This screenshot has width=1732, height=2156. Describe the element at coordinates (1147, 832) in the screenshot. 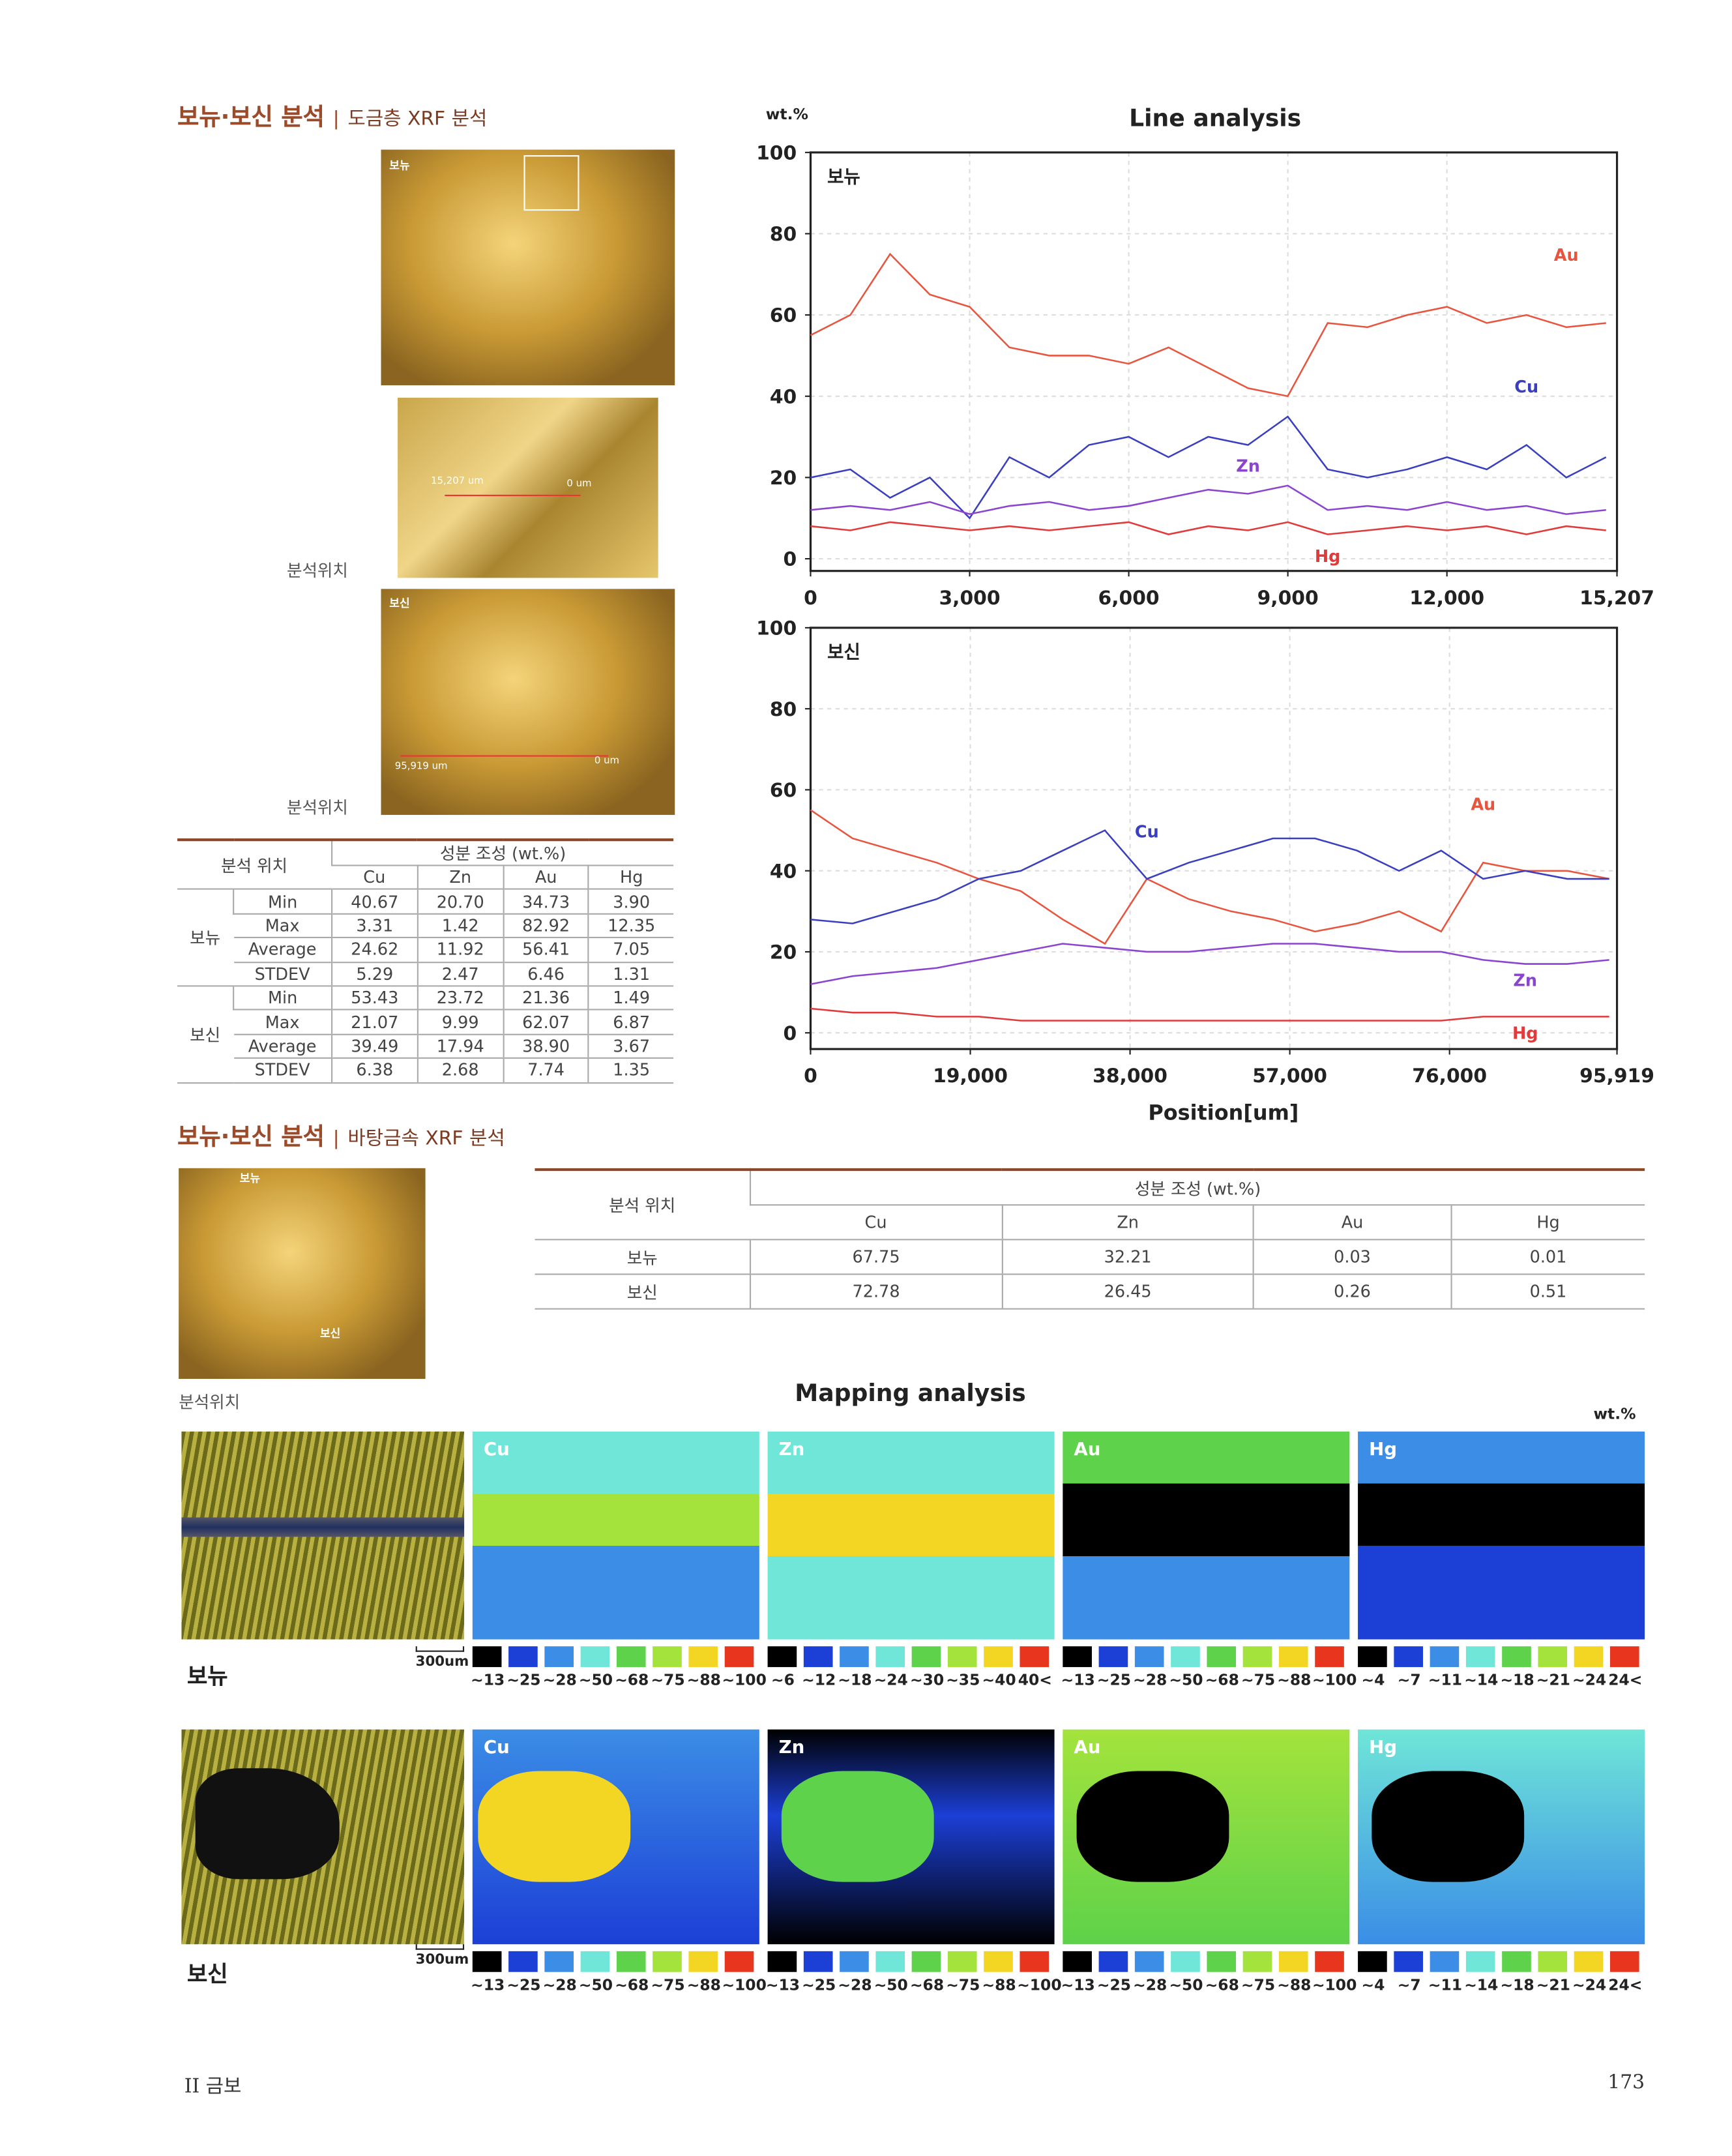

I see `series-label: Cu` at that location.